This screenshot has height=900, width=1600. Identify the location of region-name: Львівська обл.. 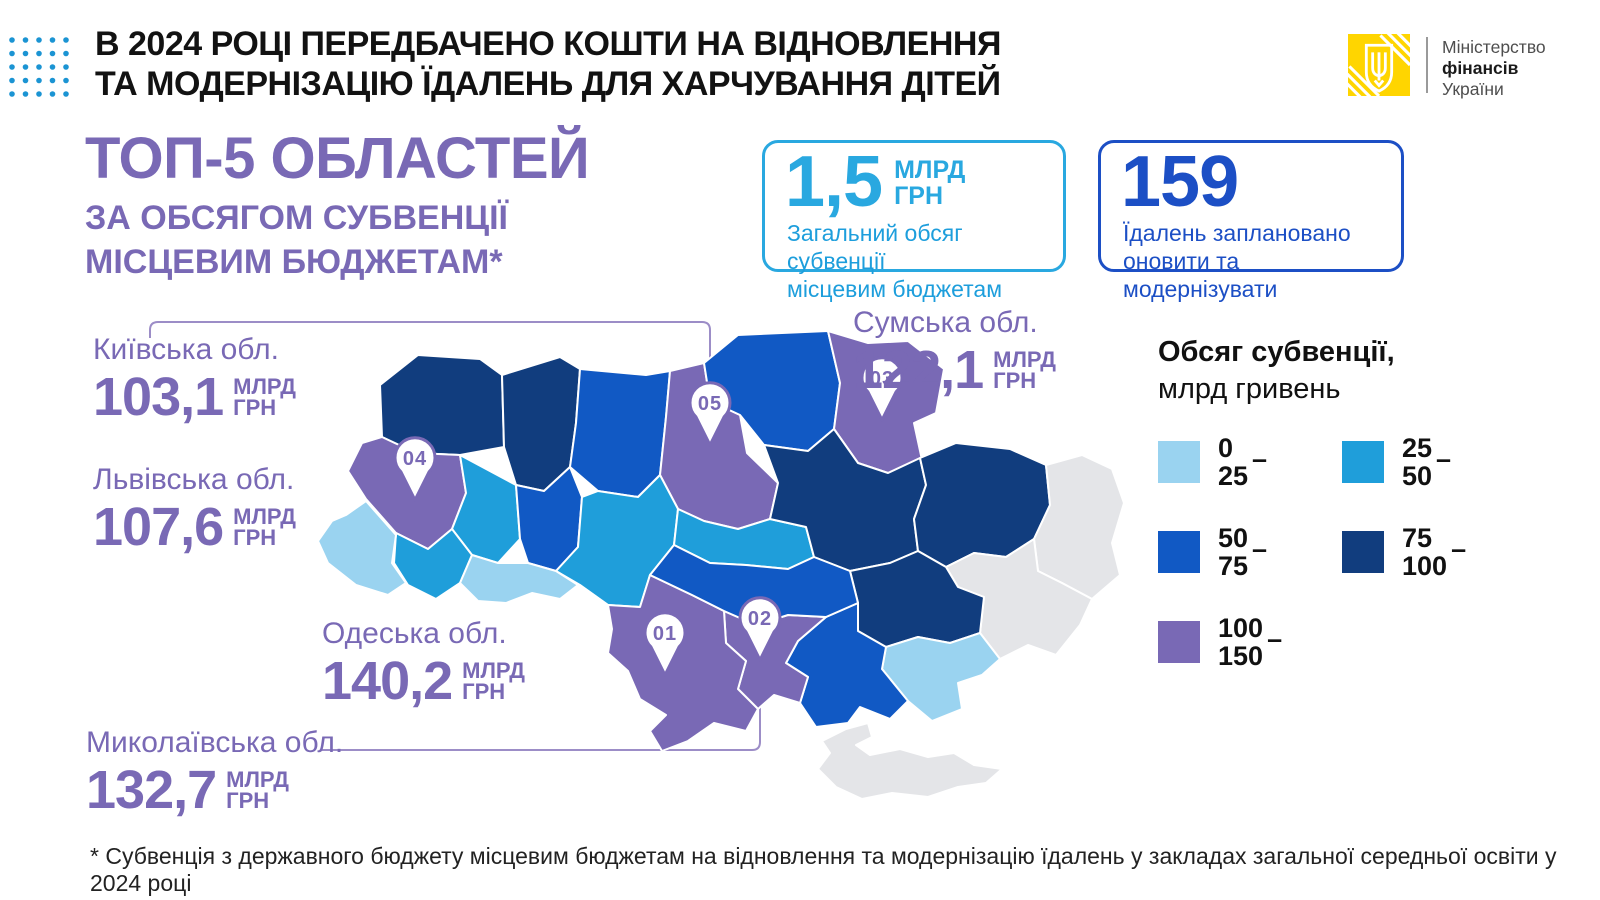
(194, 479).